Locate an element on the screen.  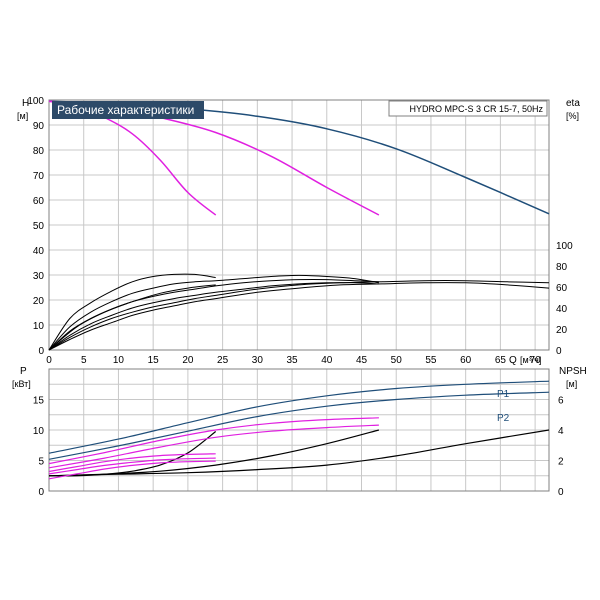
flow-x-tick: 20 is located at coordinates (188, 360).